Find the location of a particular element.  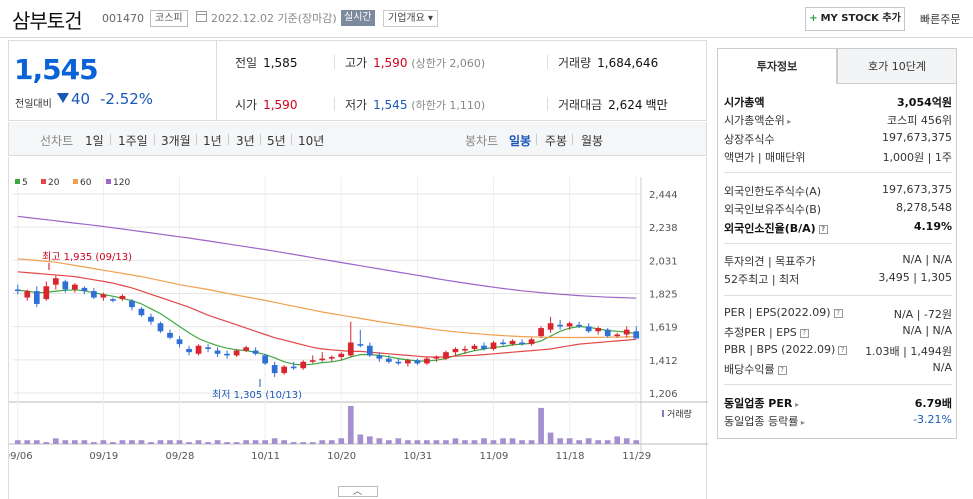

info-row: 외국인보유주식수(B) 8,278,548 is located at coordinates (838, 208).